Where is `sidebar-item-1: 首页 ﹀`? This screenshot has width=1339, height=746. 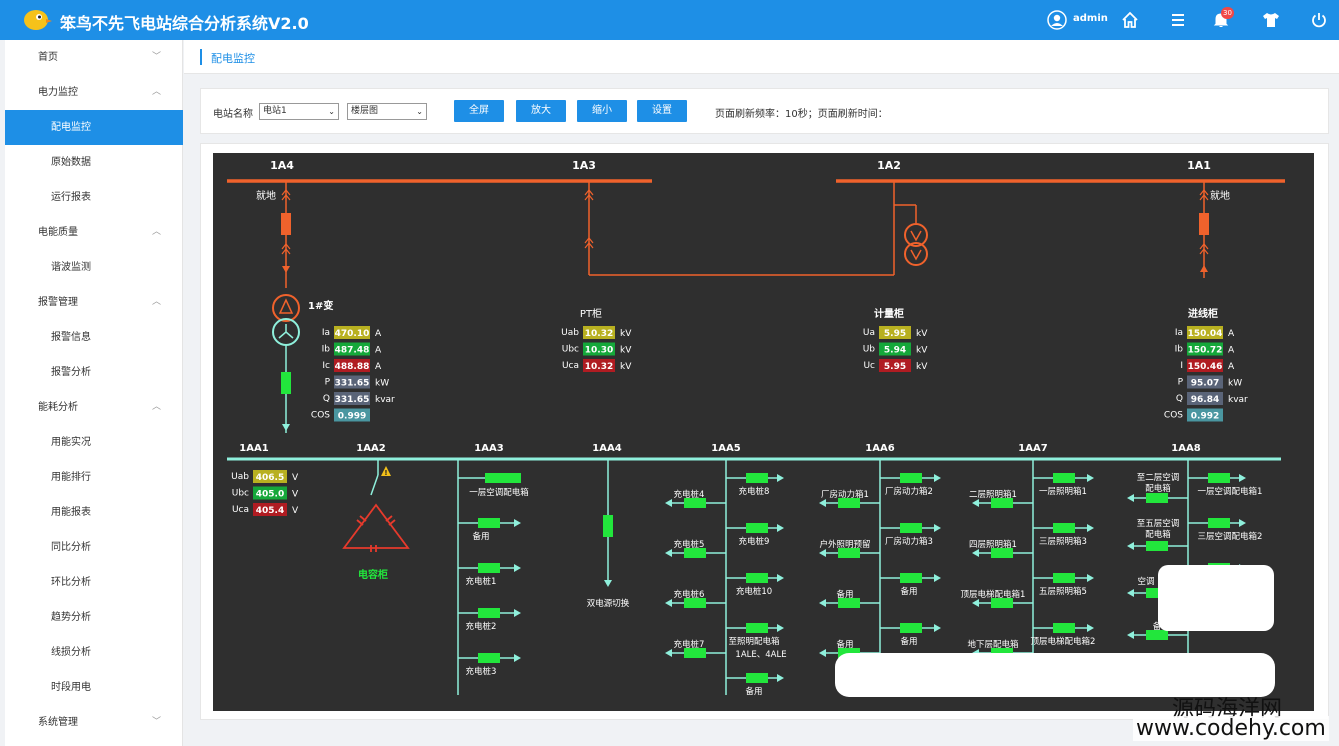 sidebar-item-1: 首页 ﹀ is located at coordinates (94, 57).